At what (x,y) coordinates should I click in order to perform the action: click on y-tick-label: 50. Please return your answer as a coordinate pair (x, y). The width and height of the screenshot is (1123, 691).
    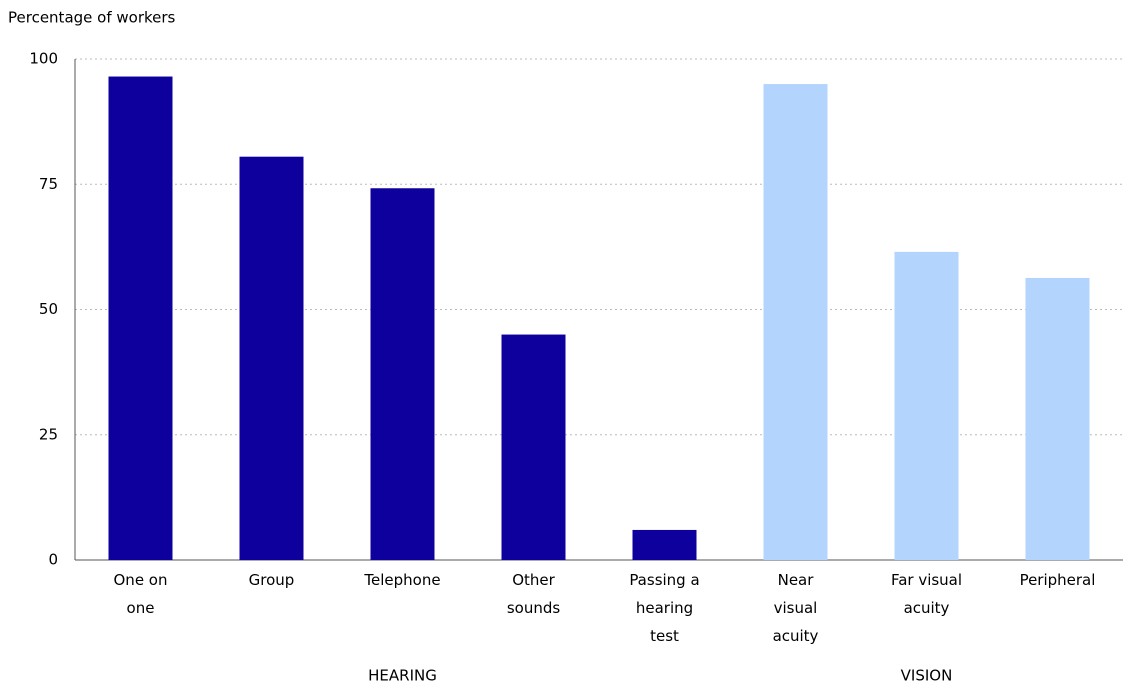
    Looking at the image, I should click on (48, 309).